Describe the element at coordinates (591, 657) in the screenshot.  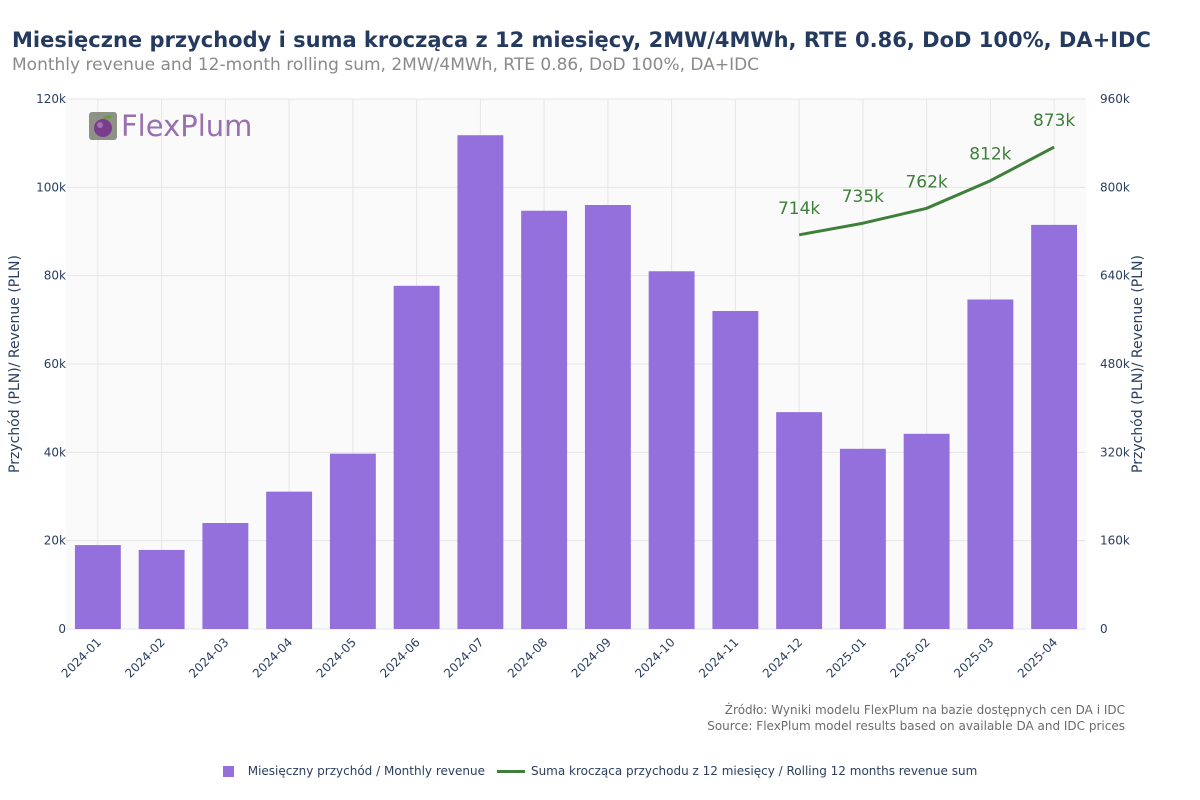
I see `x-tick-label: 2024-09` at that location.